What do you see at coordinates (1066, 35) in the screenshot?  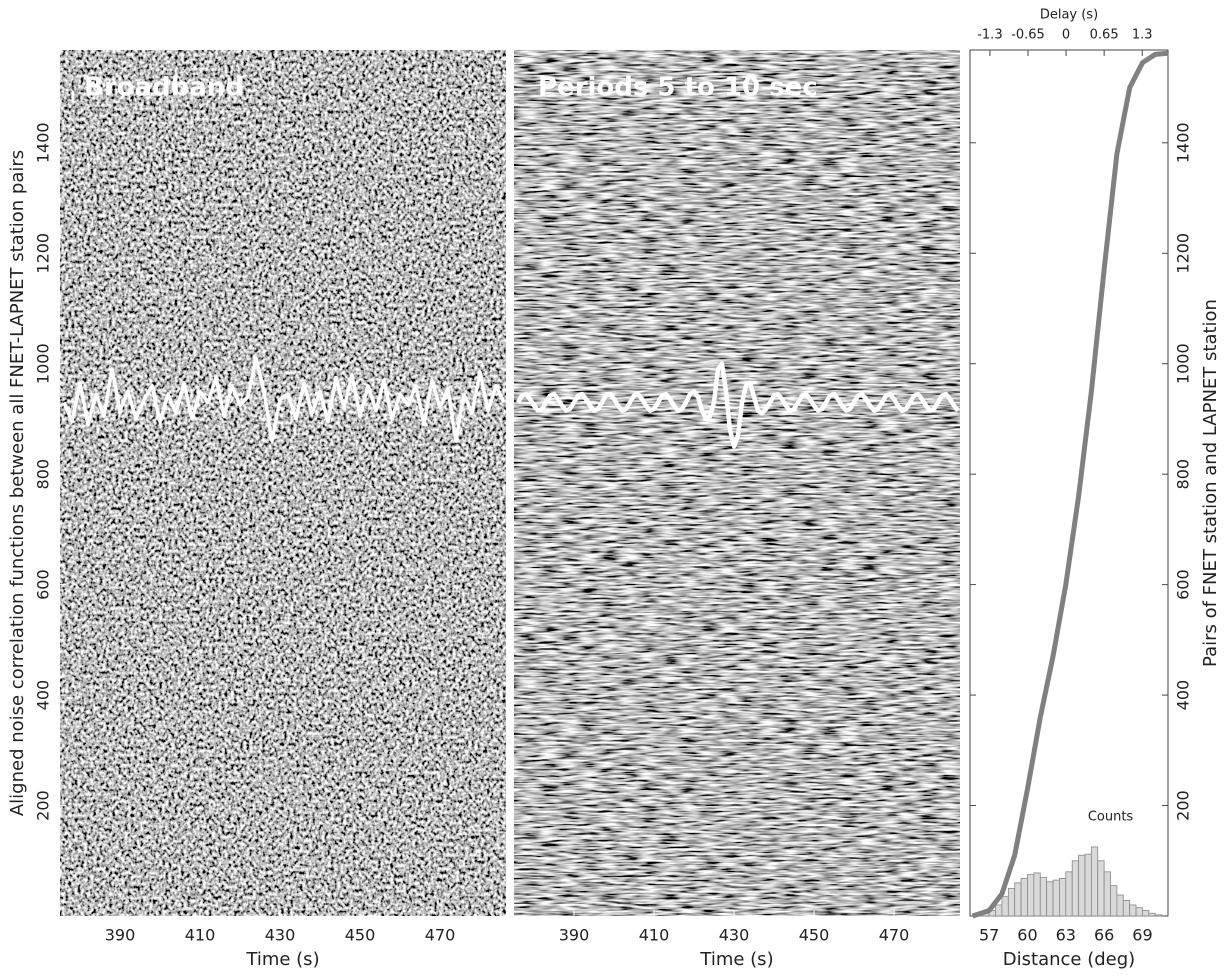 I see `x2-tick-label: 0` at bounding box center [1066, 35].